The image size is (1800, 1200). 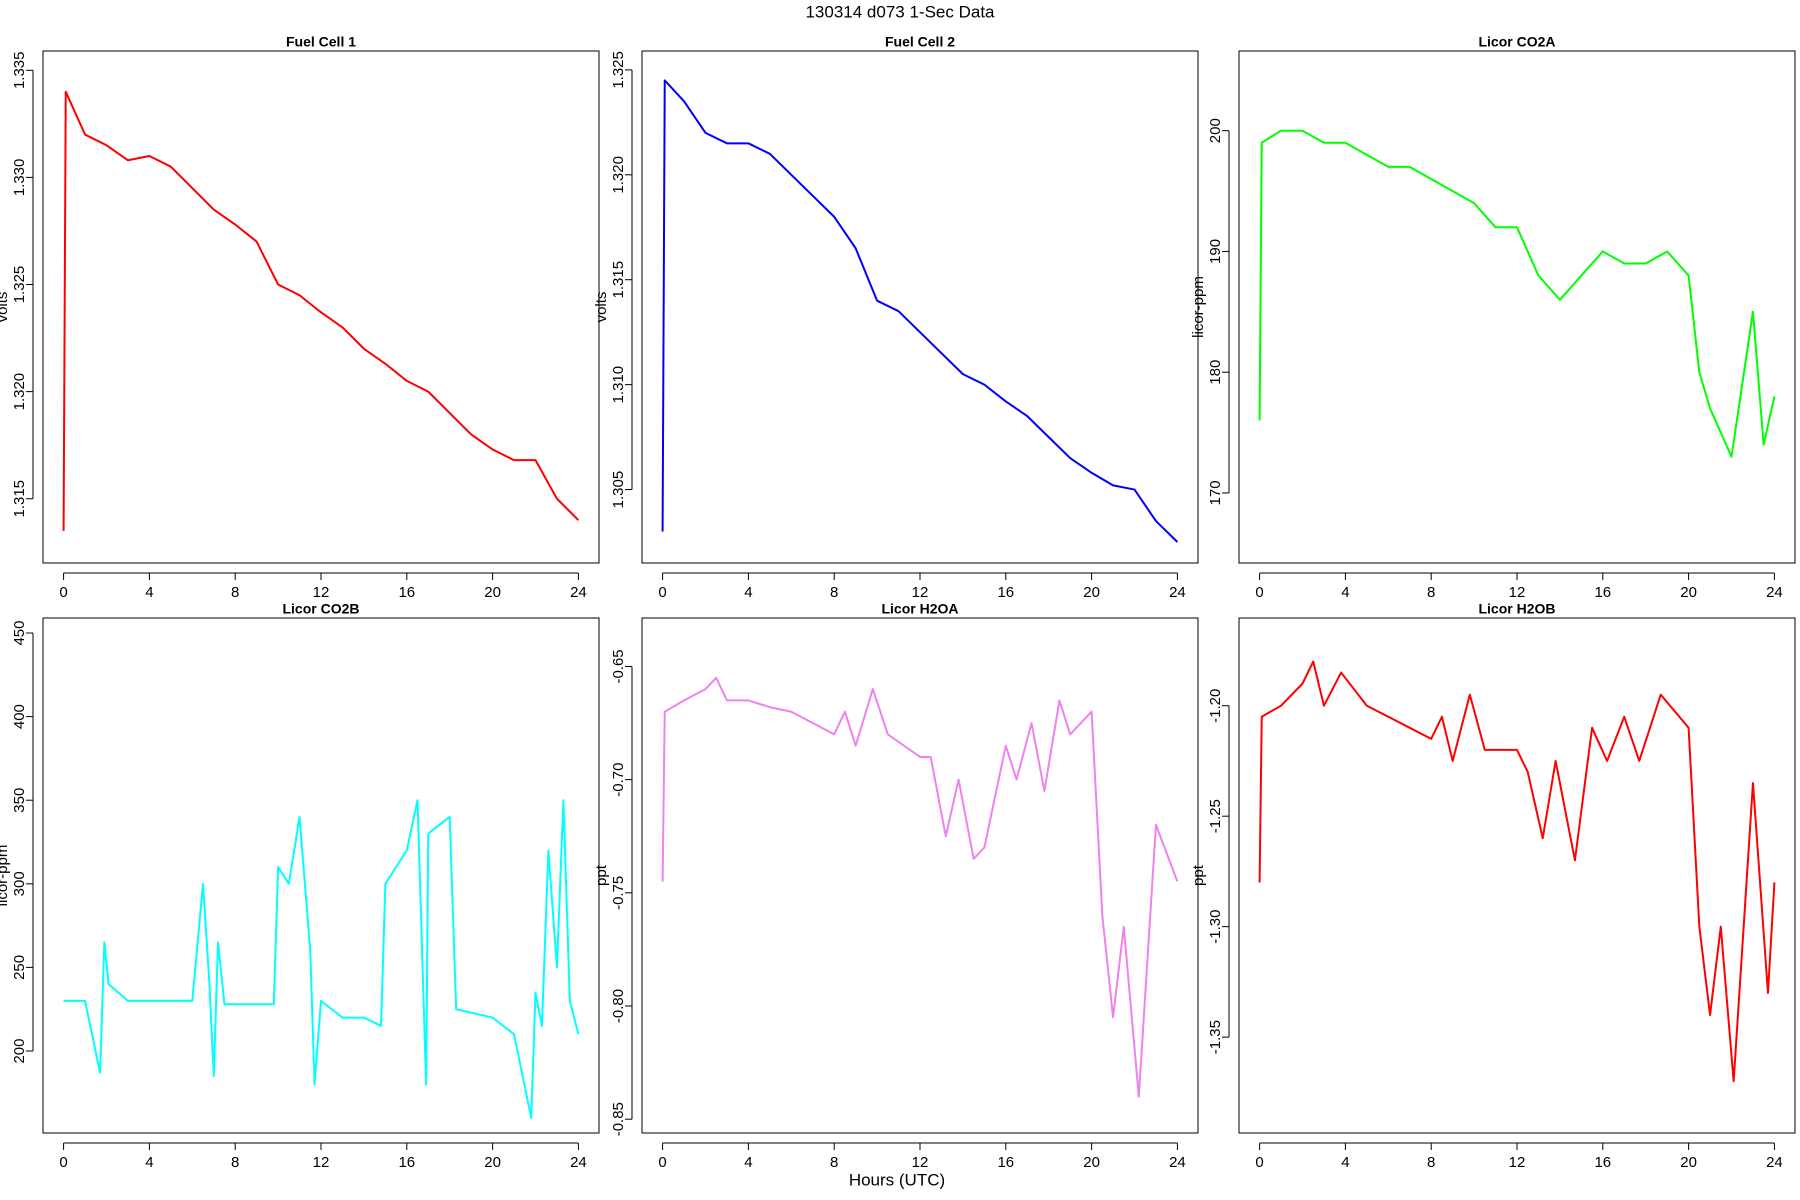 What do you see at coordinates (19, 967) in the screenshot?
I see `y-tick-label: 250` at bounding box center [19, 967].